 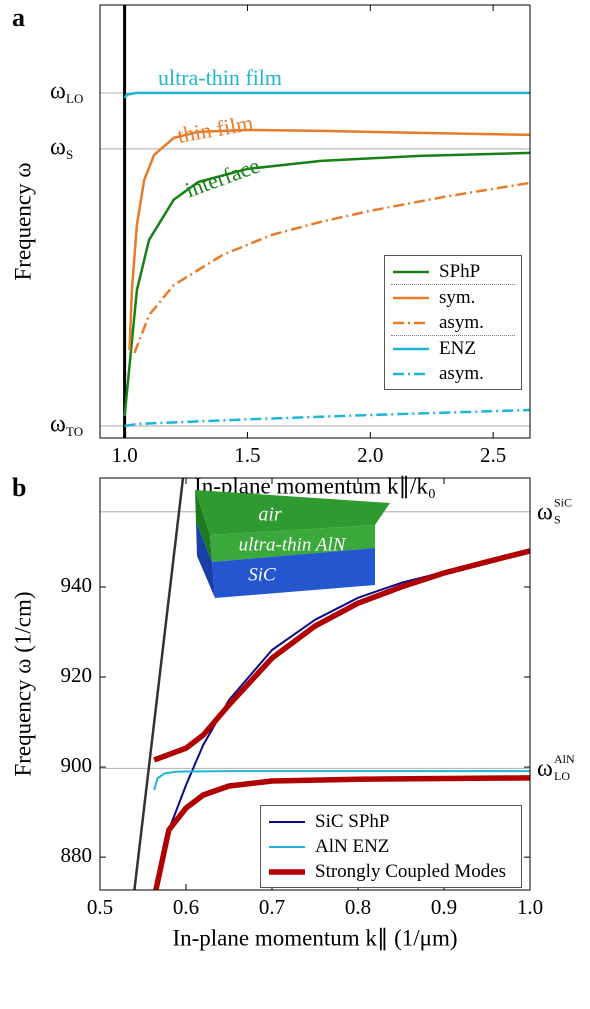 I want to click on legend-label: SiC SPhP, so click(x=352, y=821).